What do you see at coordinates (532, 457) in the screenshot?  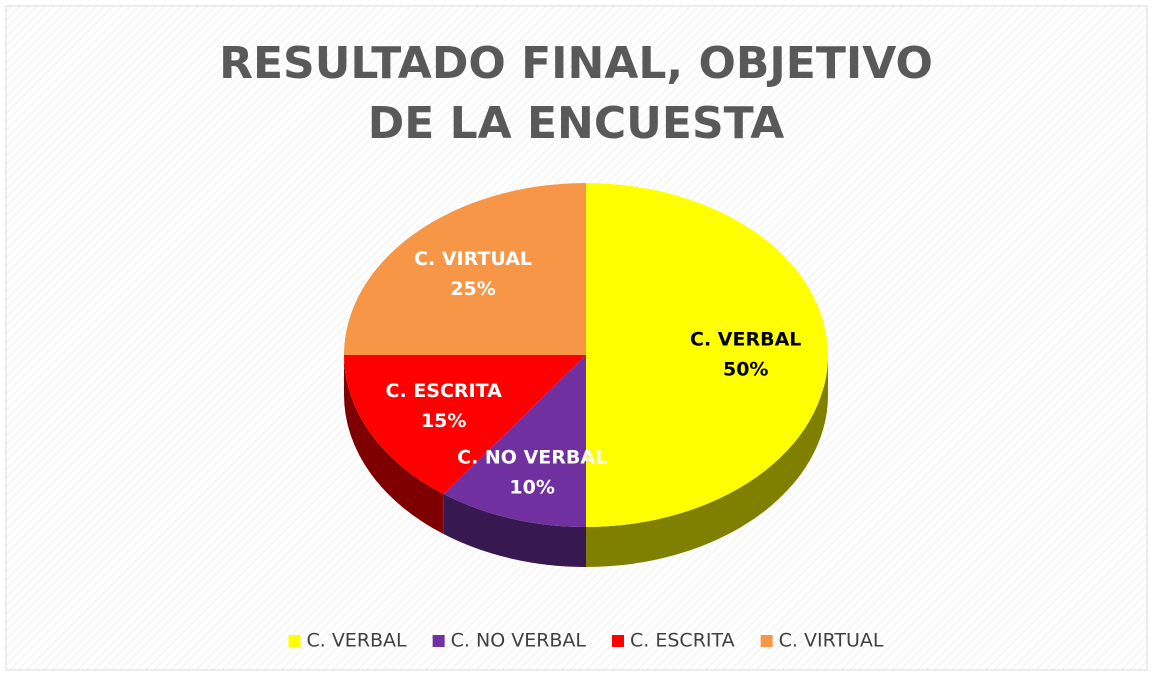 I see `data-label-name: C. NO VERBAL` at bounding box center [532, 457].